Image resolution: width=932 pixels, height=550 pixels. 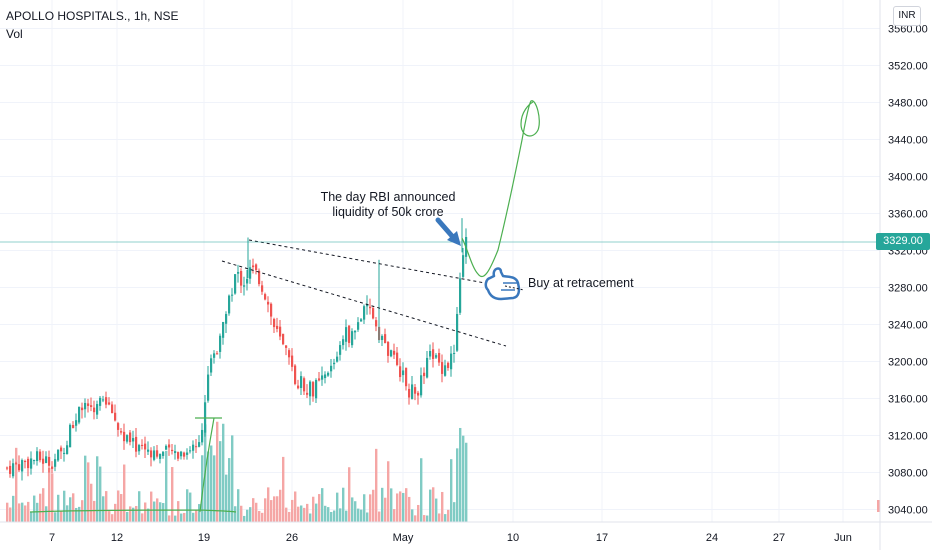 What do you see at coordinates (14, 34) in the screenshot?
I see `volume-label: Vol` at bounding box center [14, 34].